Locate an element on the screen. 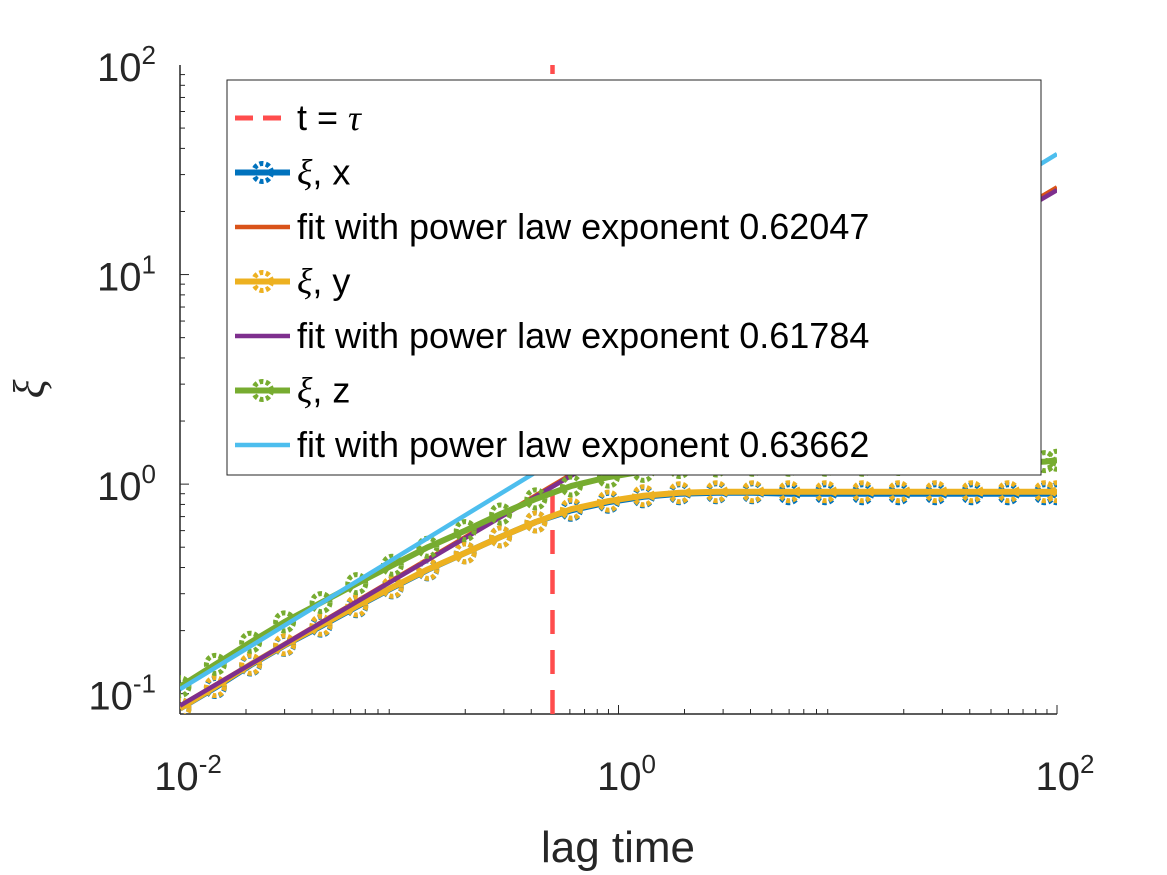 Image resolution: width=1167 pixels, height=875 pixels. legend-item: fit with power law exponent 0.61784 is located at coordinates (552, 335).